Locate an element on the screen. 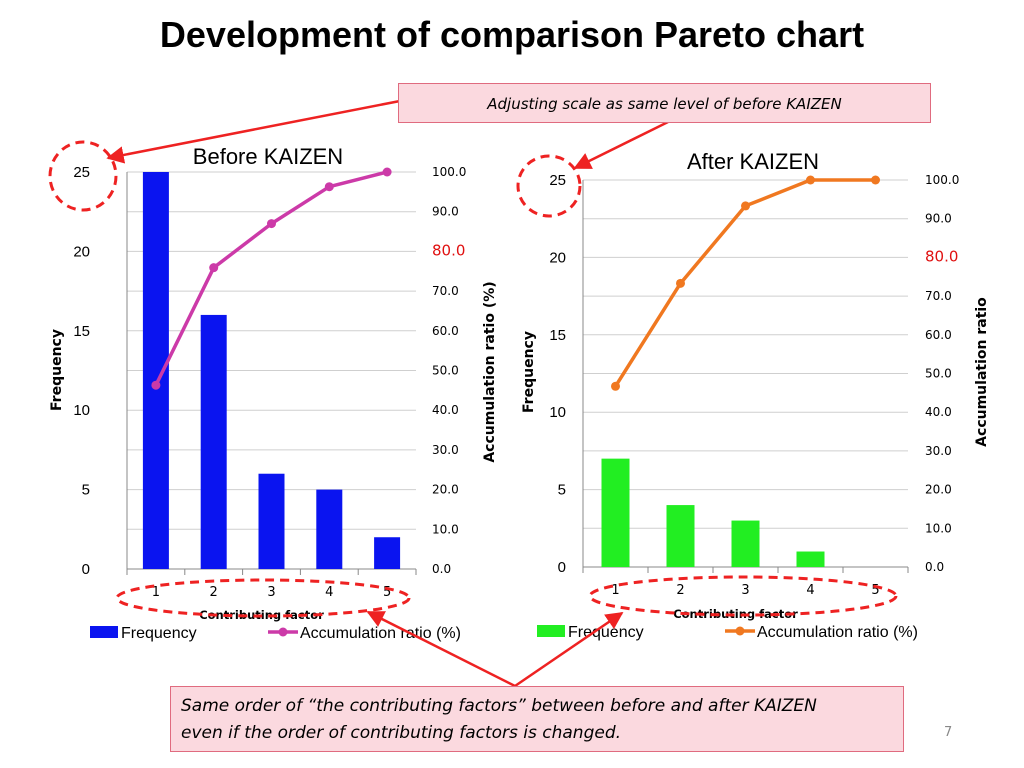  before-y-tick-label: 15 is located at coordinates (81, 331).